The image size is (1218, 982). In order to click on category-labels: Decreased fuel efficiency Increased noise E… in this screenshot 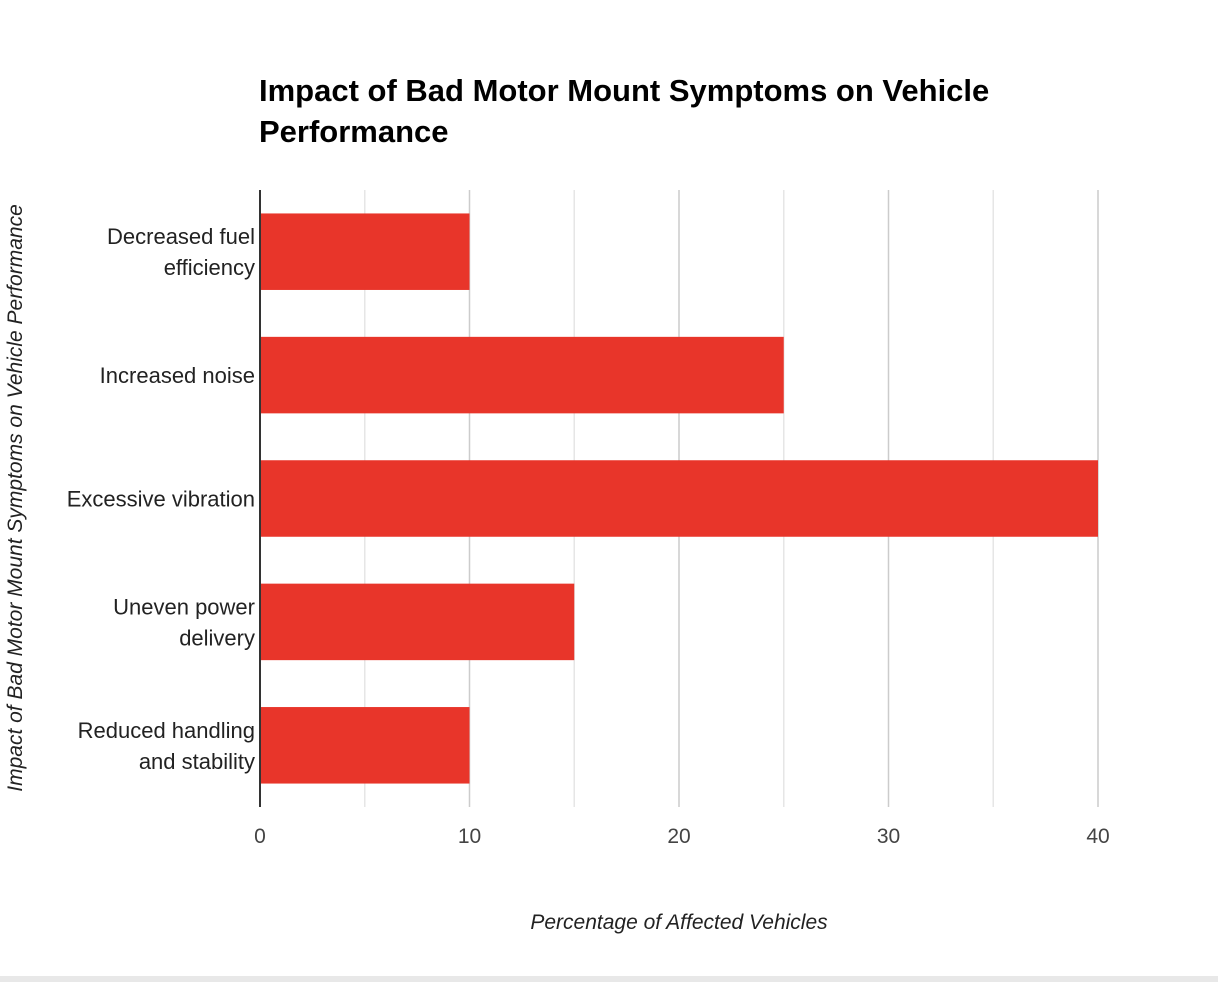, I will do `click(161, 499)`.